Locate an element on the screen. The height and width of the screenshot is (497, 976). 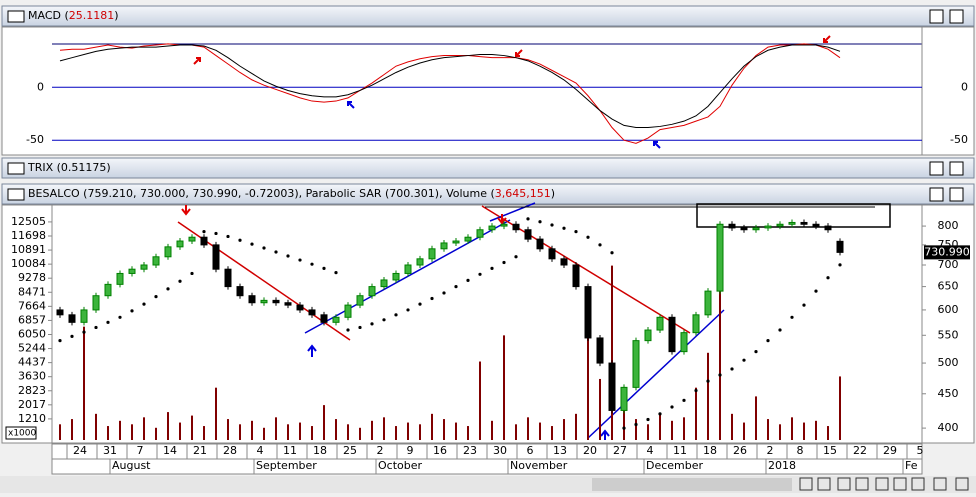
last-price-box is located at coordinates (947, 252).